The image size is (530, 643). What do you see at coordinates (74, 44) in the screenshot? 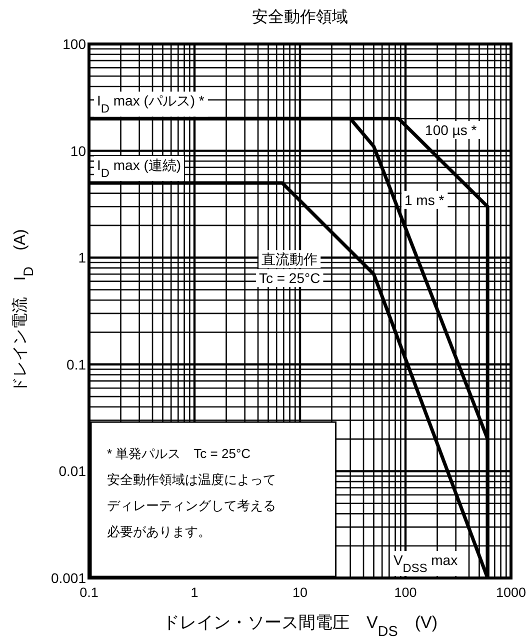
I see `y-tick-label: 100` at bounding box center [74, 44].